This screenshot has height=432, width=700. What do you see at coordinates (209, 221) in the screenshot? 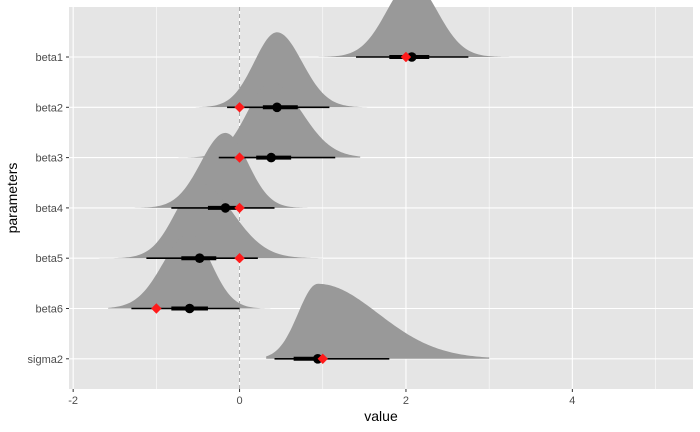
I see `density-ridge-beta5` at bounding box center [209, 221].